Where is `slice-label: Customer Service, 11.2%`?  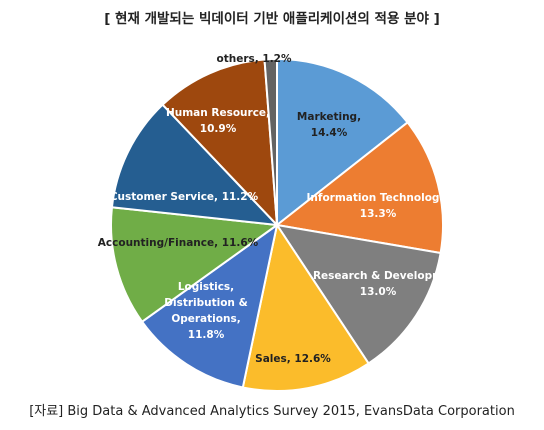
slice-label: Customer Service, 11.2% is located at coordinates (184, 197).